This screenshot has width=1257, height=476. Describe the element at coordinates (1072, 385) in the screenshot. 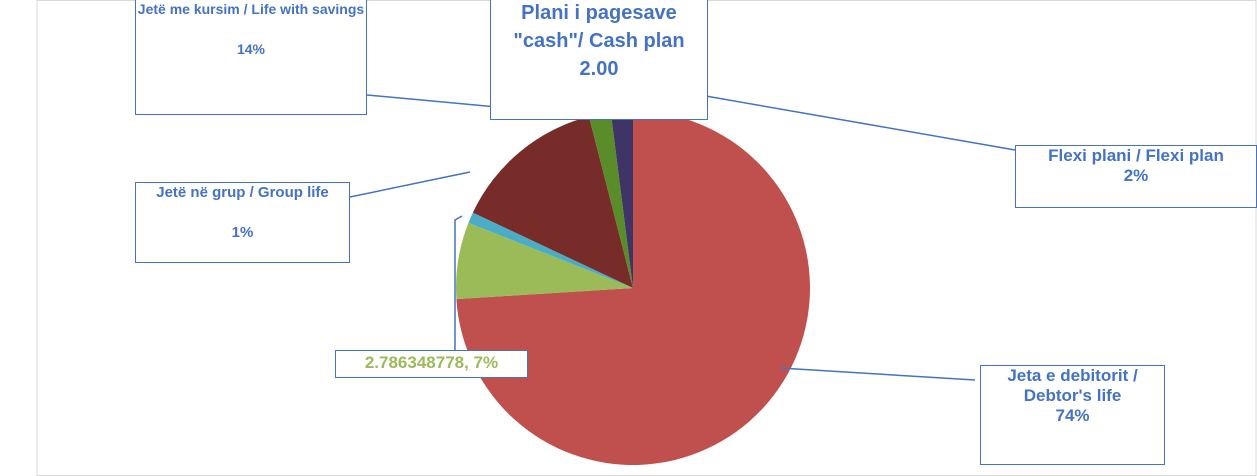

I see `label-category: Jeta e debitorit / Debtor's life` at that location.